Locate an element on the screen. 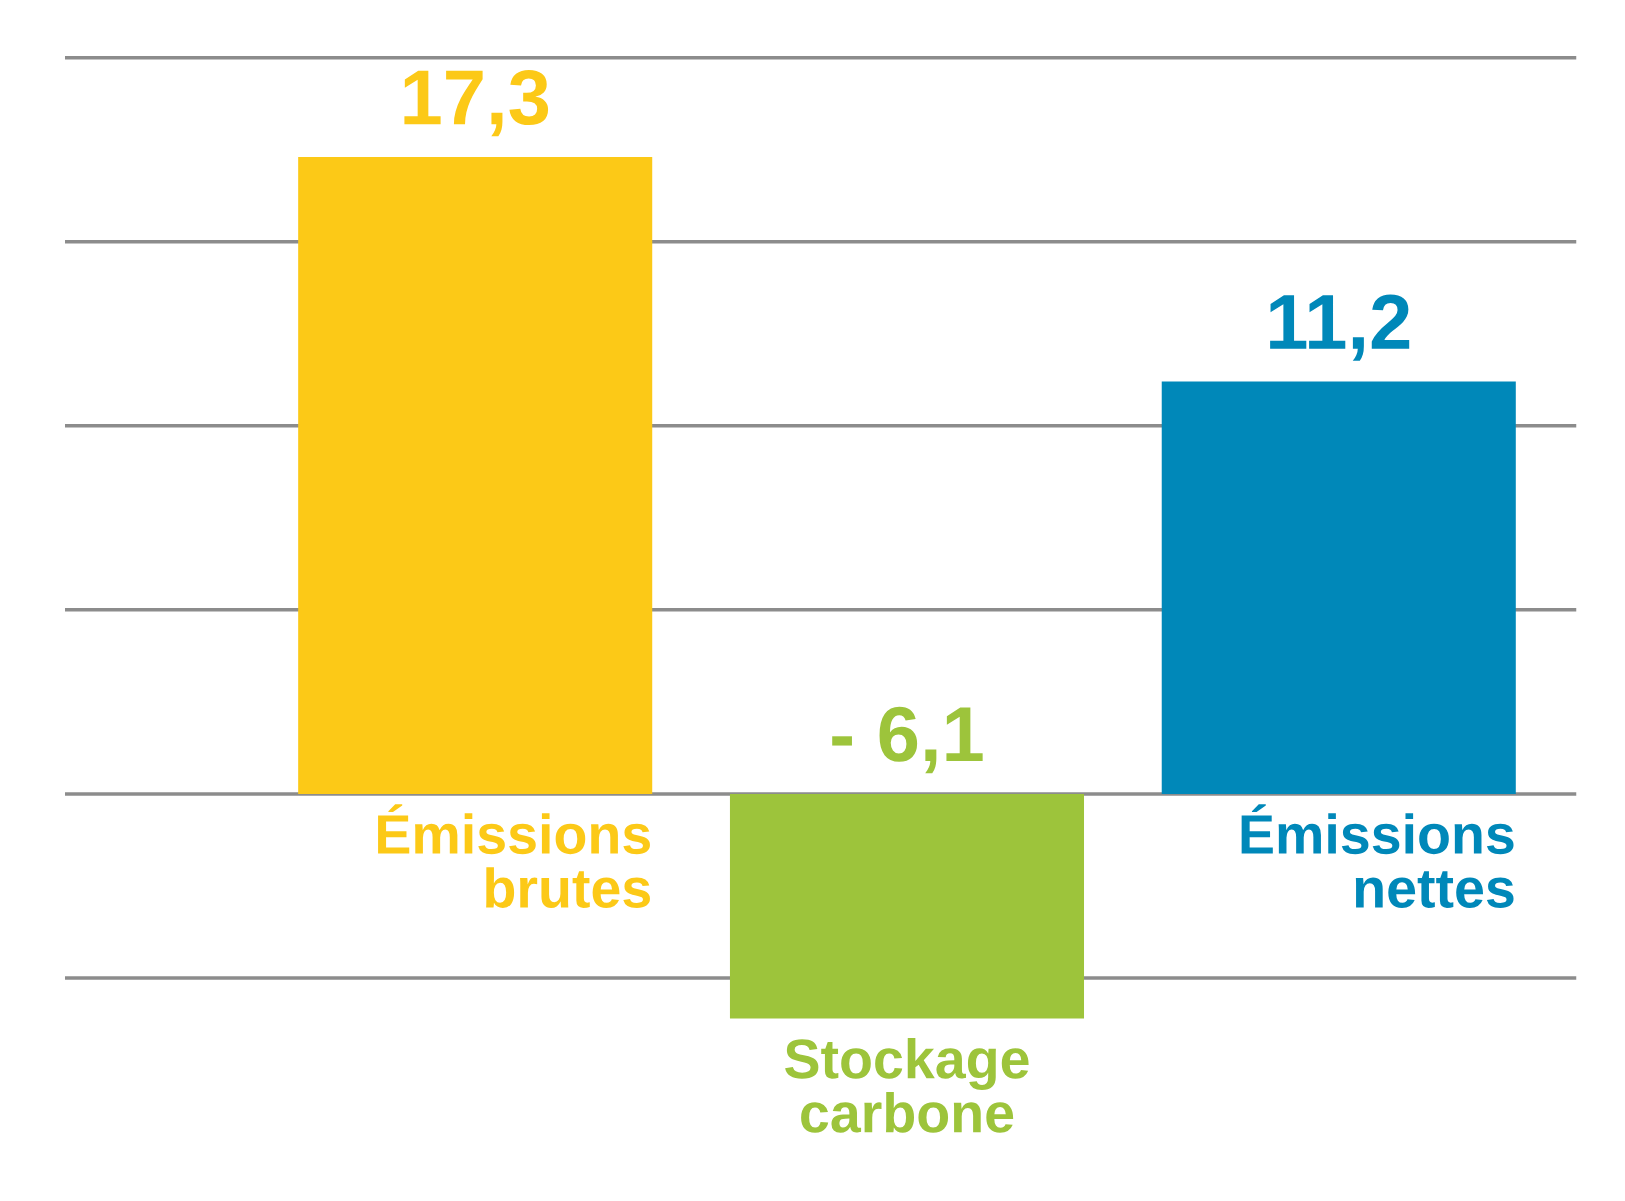 The width and height of the screenshot is (1625, 1201). x-tick-label: Émissions brutes is located at coordinates (514, 856).